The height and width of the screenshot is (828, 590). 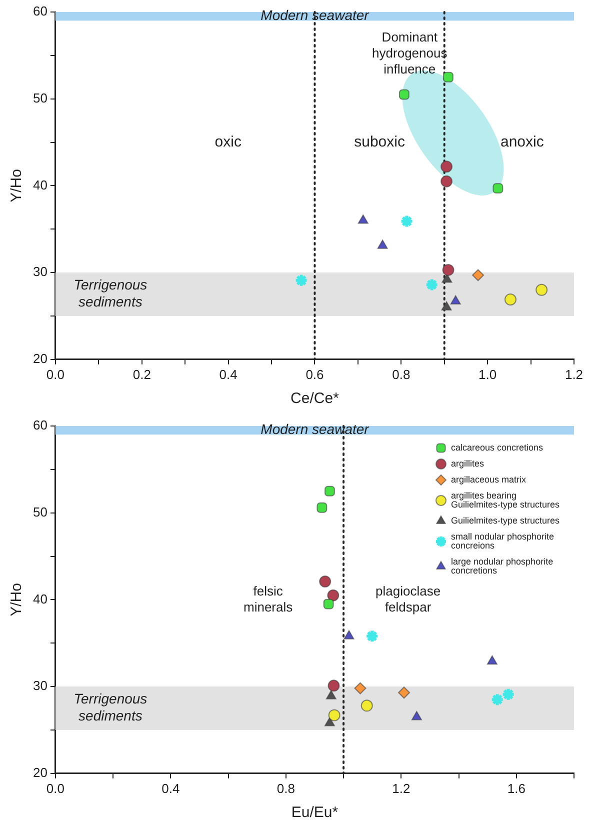 What do you see at coordinates (269, 598) in the screenshot?
I see `annotation: felsic minerals` at bounding box center [269, 598].